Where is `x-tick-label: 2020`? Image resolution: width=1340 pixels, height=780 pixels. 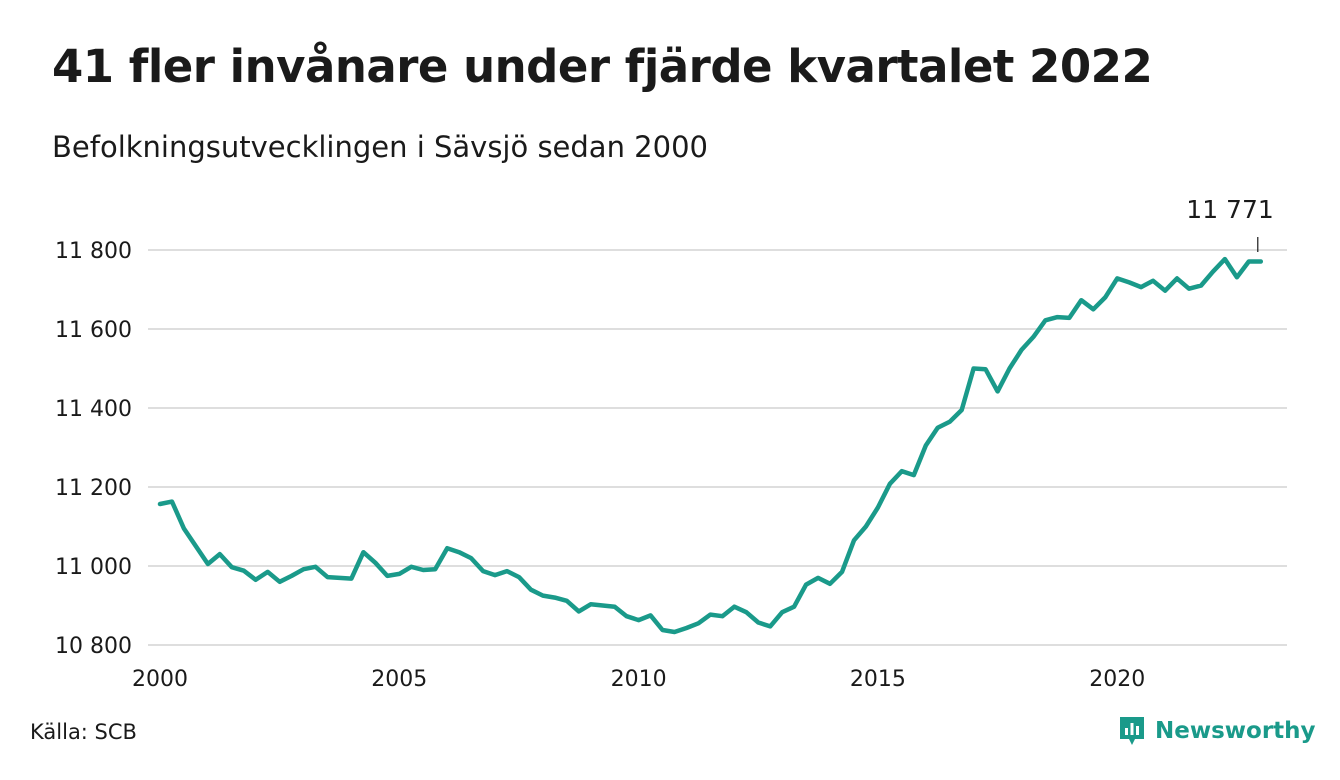
x-tick-label: 2020 is located at coordinates (1117, 679).